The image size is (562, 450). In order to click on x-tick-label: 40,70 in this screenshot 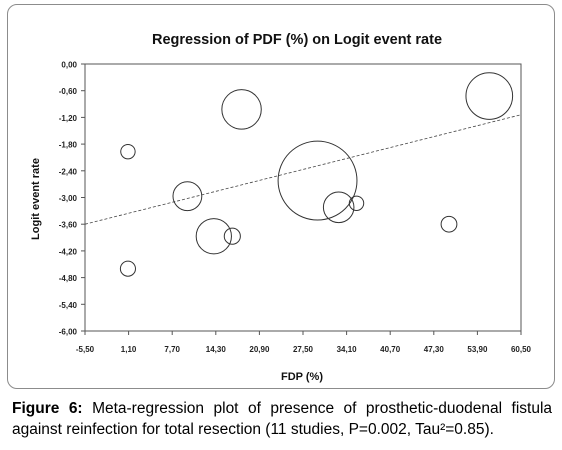, I will do `click(390, 349)`.